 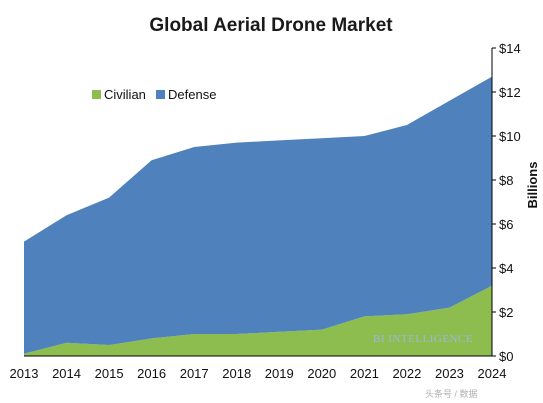 I want to click on source-watermark: 头条号 / 数据, so click(x=451, y=393).